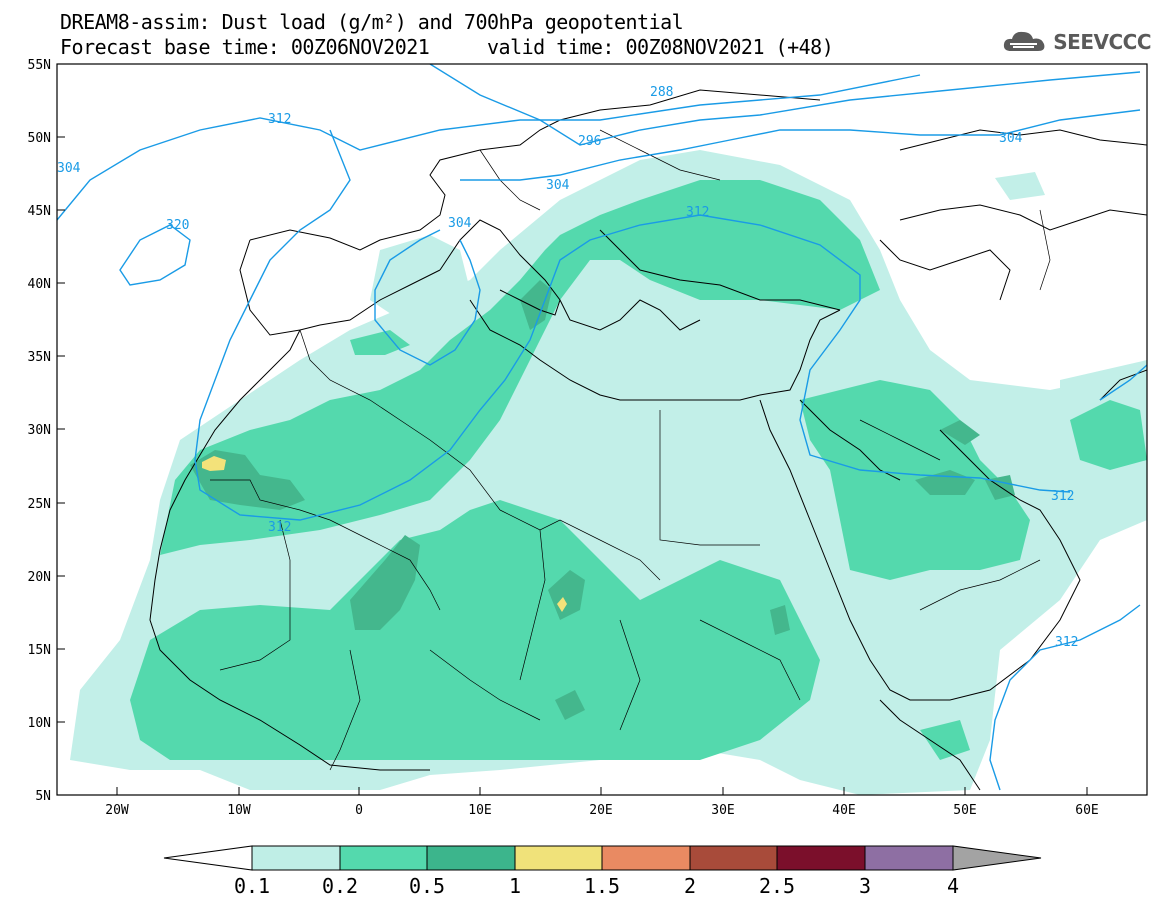  I want to click on contour-label-296: 296, so click(589, 141).